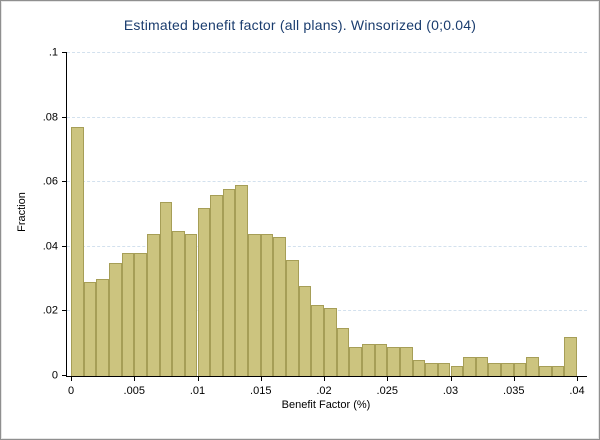  Describe the element at coordinates (514, 391) in the screenshot. I see `x-tick-label: .035` at that location.